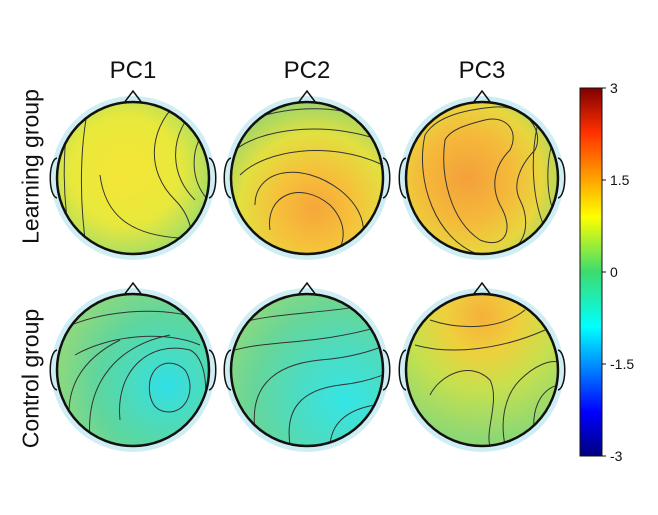 The width and height of the screenshot is (658, 515). I want to click on row-label-learning: Learning group, so click(30, 166).